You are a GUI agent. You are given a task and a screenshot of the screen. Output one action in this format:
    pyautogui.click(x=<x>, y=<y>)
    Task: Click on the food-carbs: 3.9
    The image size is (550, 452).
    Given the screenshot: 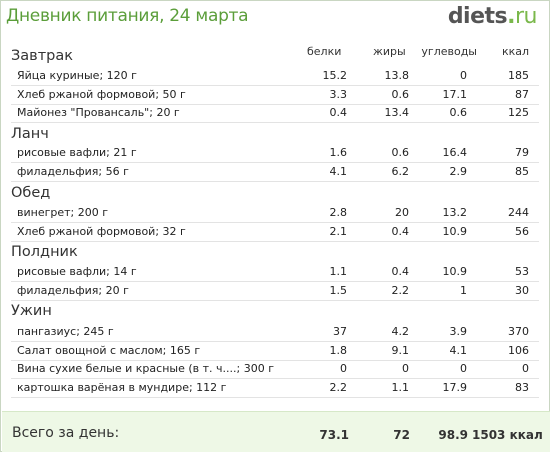 What is the action you would take?
    pyautogui.click(x=458, y=331)
    